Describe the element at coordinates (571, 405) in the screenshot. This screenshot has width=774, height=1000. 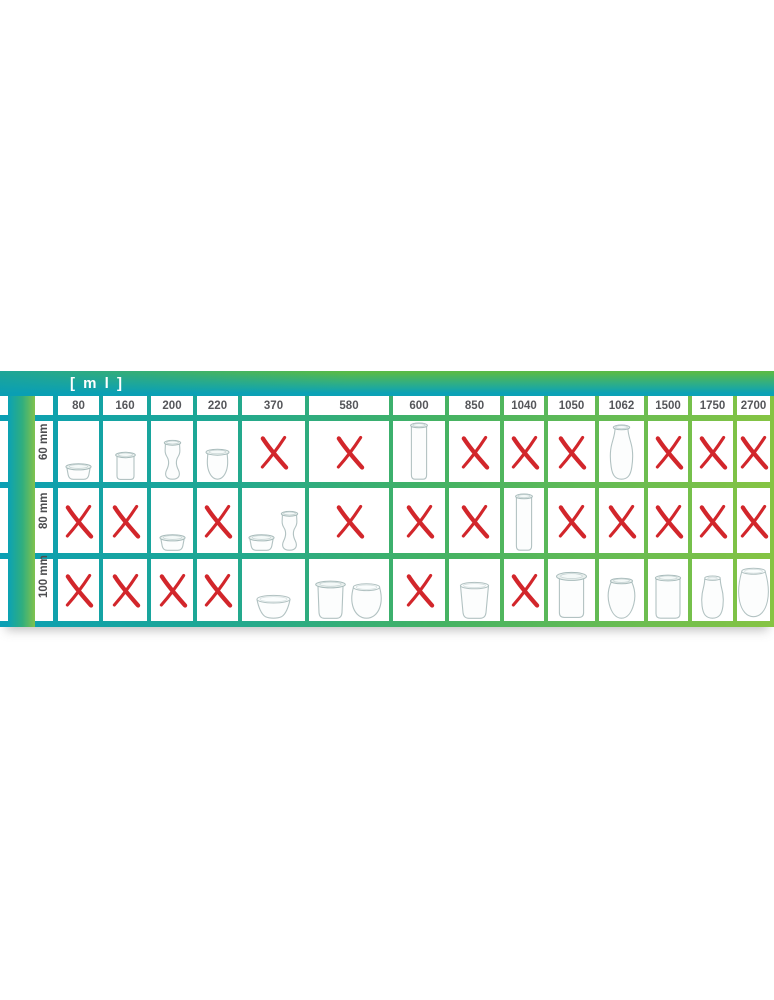
I see `volume-header: 1050` at that location.